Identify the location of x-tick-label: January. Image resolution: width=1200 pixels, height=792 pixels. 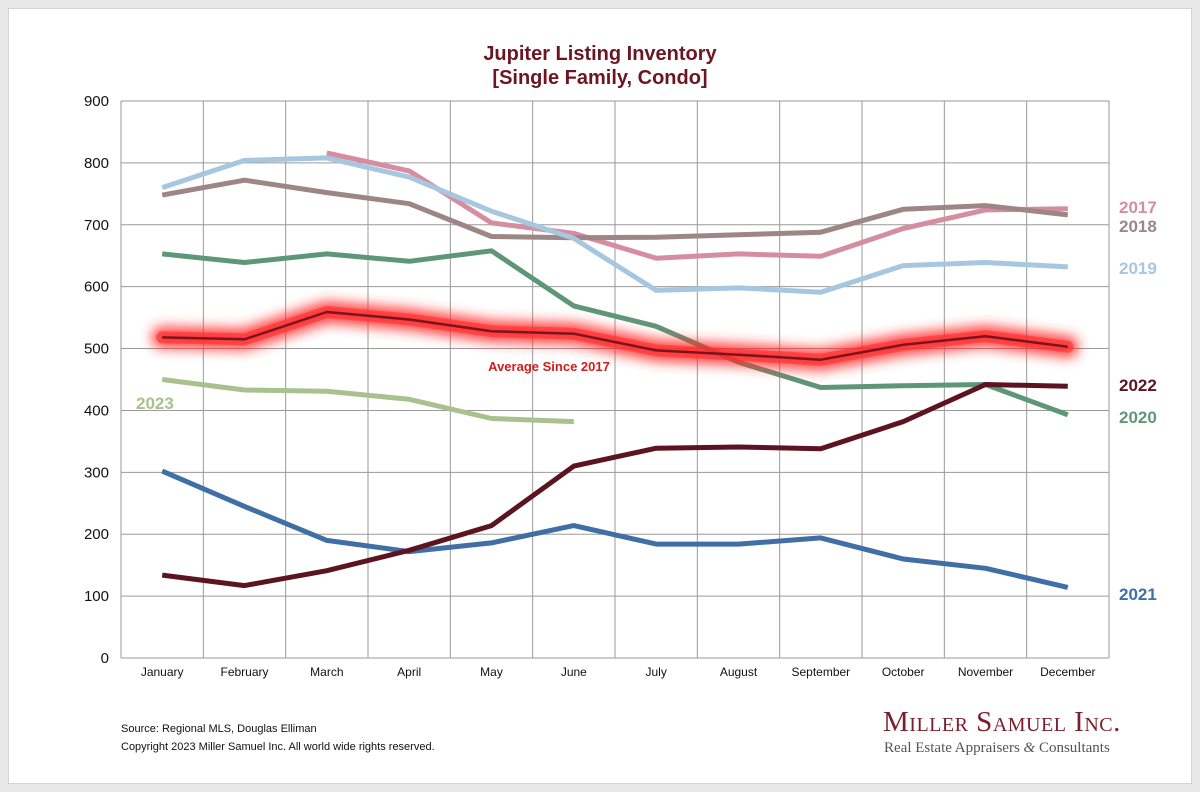
(162, 672).